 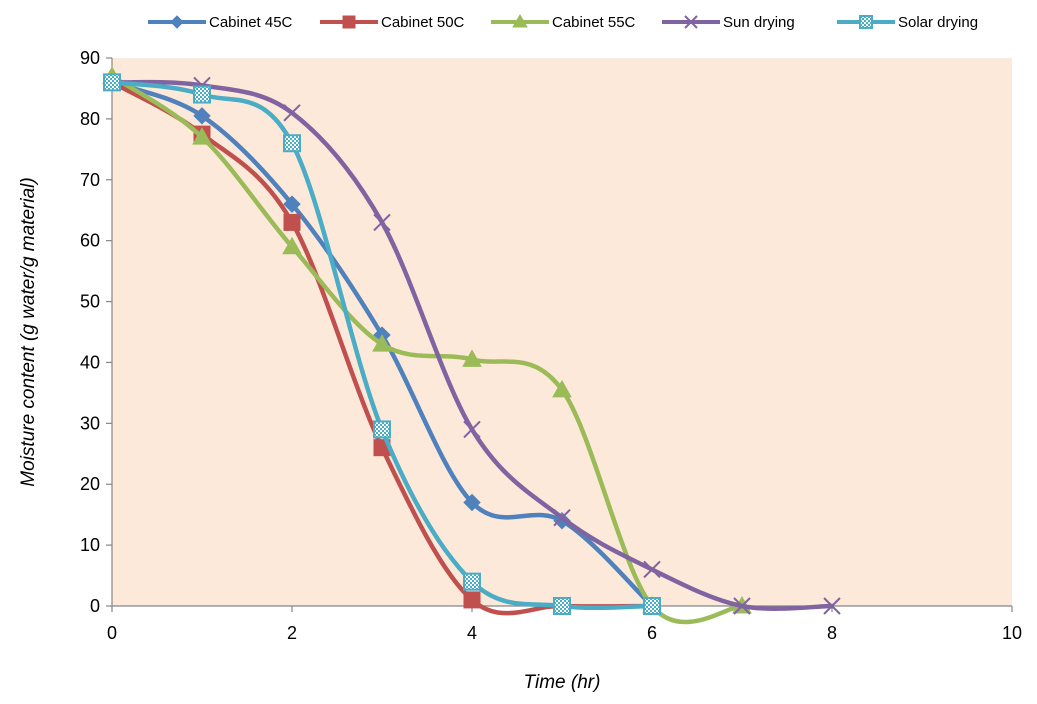 What do you see at coordinates (759, 22) in the screenshot?
I see `legend-label: Sun drying` at bounding box center [759, 22].